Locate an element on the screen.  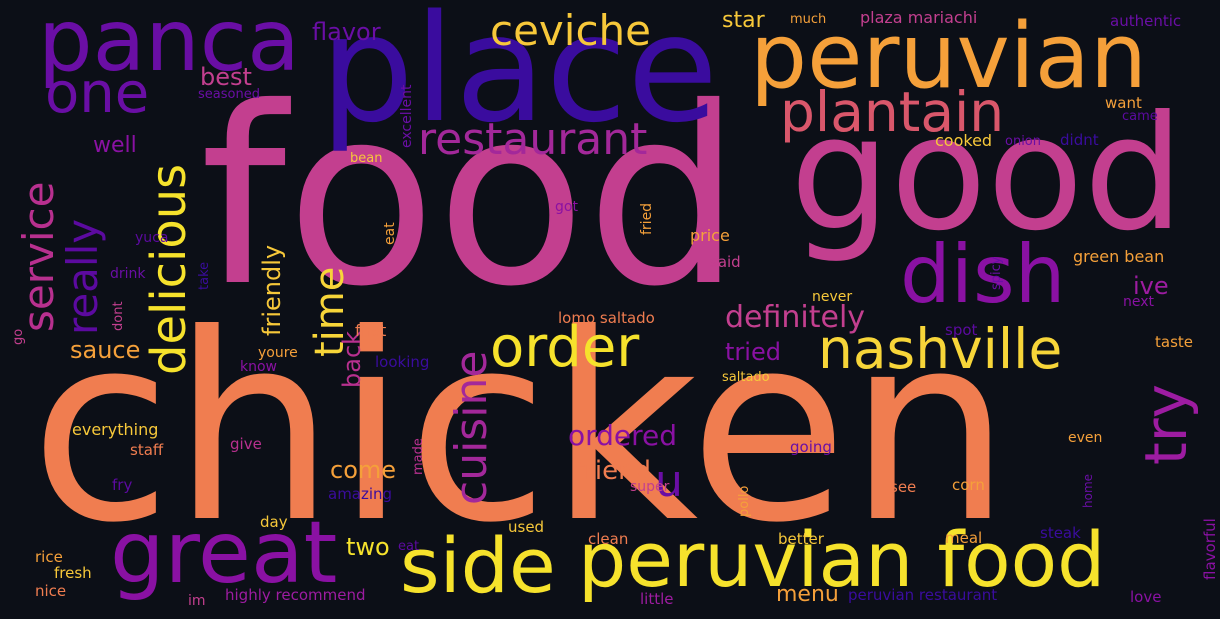
word-excellent: excellent is located at coordinates (407, 116).